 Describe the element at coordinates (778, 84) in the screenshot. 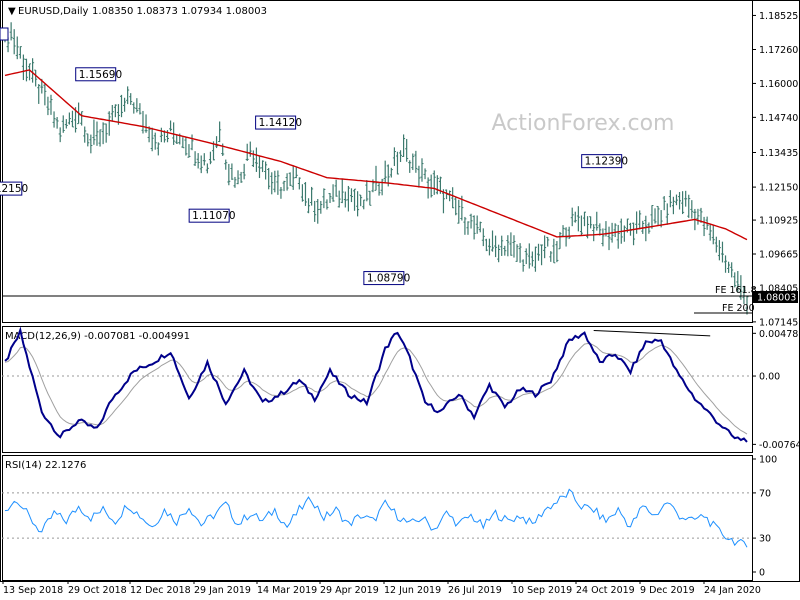

I see `price-tick-label: 1.16000` at that location.